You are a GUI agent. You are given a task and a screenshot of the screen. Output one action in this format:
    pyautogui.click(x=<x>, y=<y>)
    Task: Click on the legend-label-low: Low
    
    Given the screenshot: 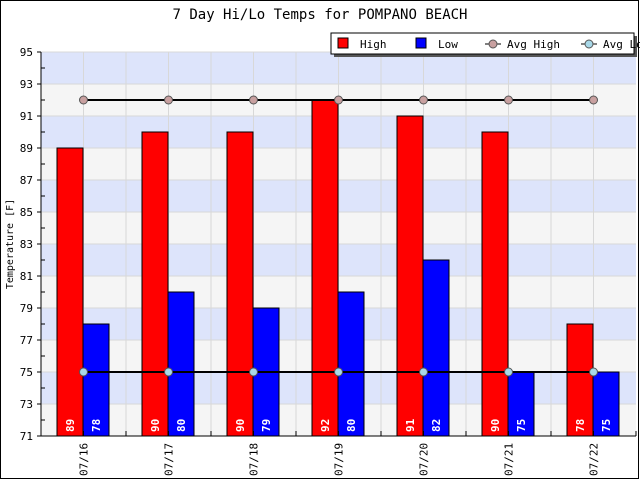 What is the action you would take?
    pyautogui.click(x=448, y=44)
    